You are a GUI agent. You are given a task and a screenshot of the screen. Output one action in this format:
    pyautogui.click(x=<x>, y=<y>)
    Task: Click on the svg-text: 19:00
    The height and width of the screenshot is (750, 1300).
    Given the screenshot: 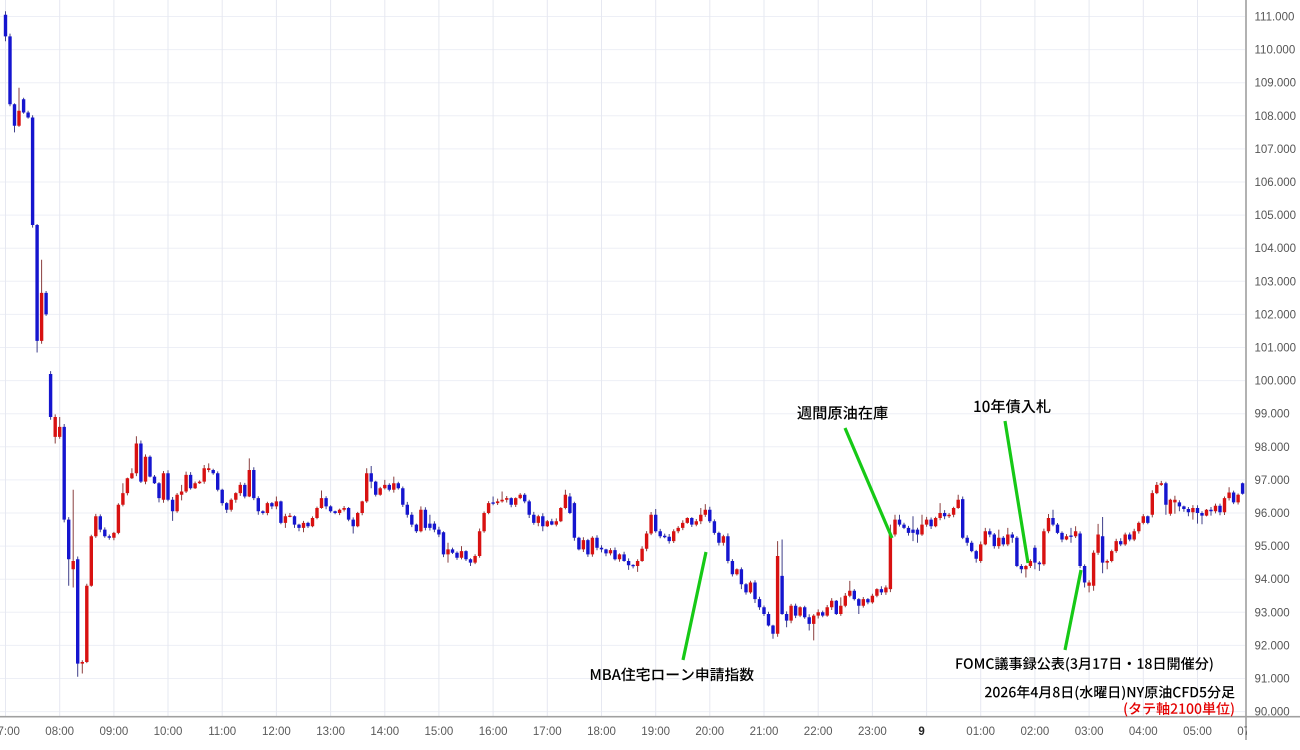 What is the action you would take?
    pyautogui.click(x=655, y=732)
    